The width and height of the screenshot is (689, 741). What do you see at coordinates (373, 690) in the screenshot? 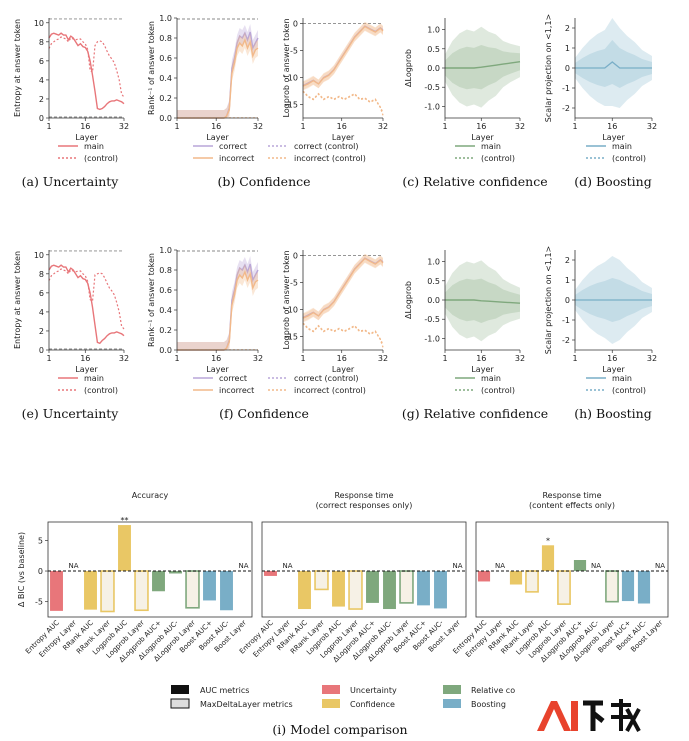
I see `legend-label: Uncertainty` at bounding box center [373, 690].